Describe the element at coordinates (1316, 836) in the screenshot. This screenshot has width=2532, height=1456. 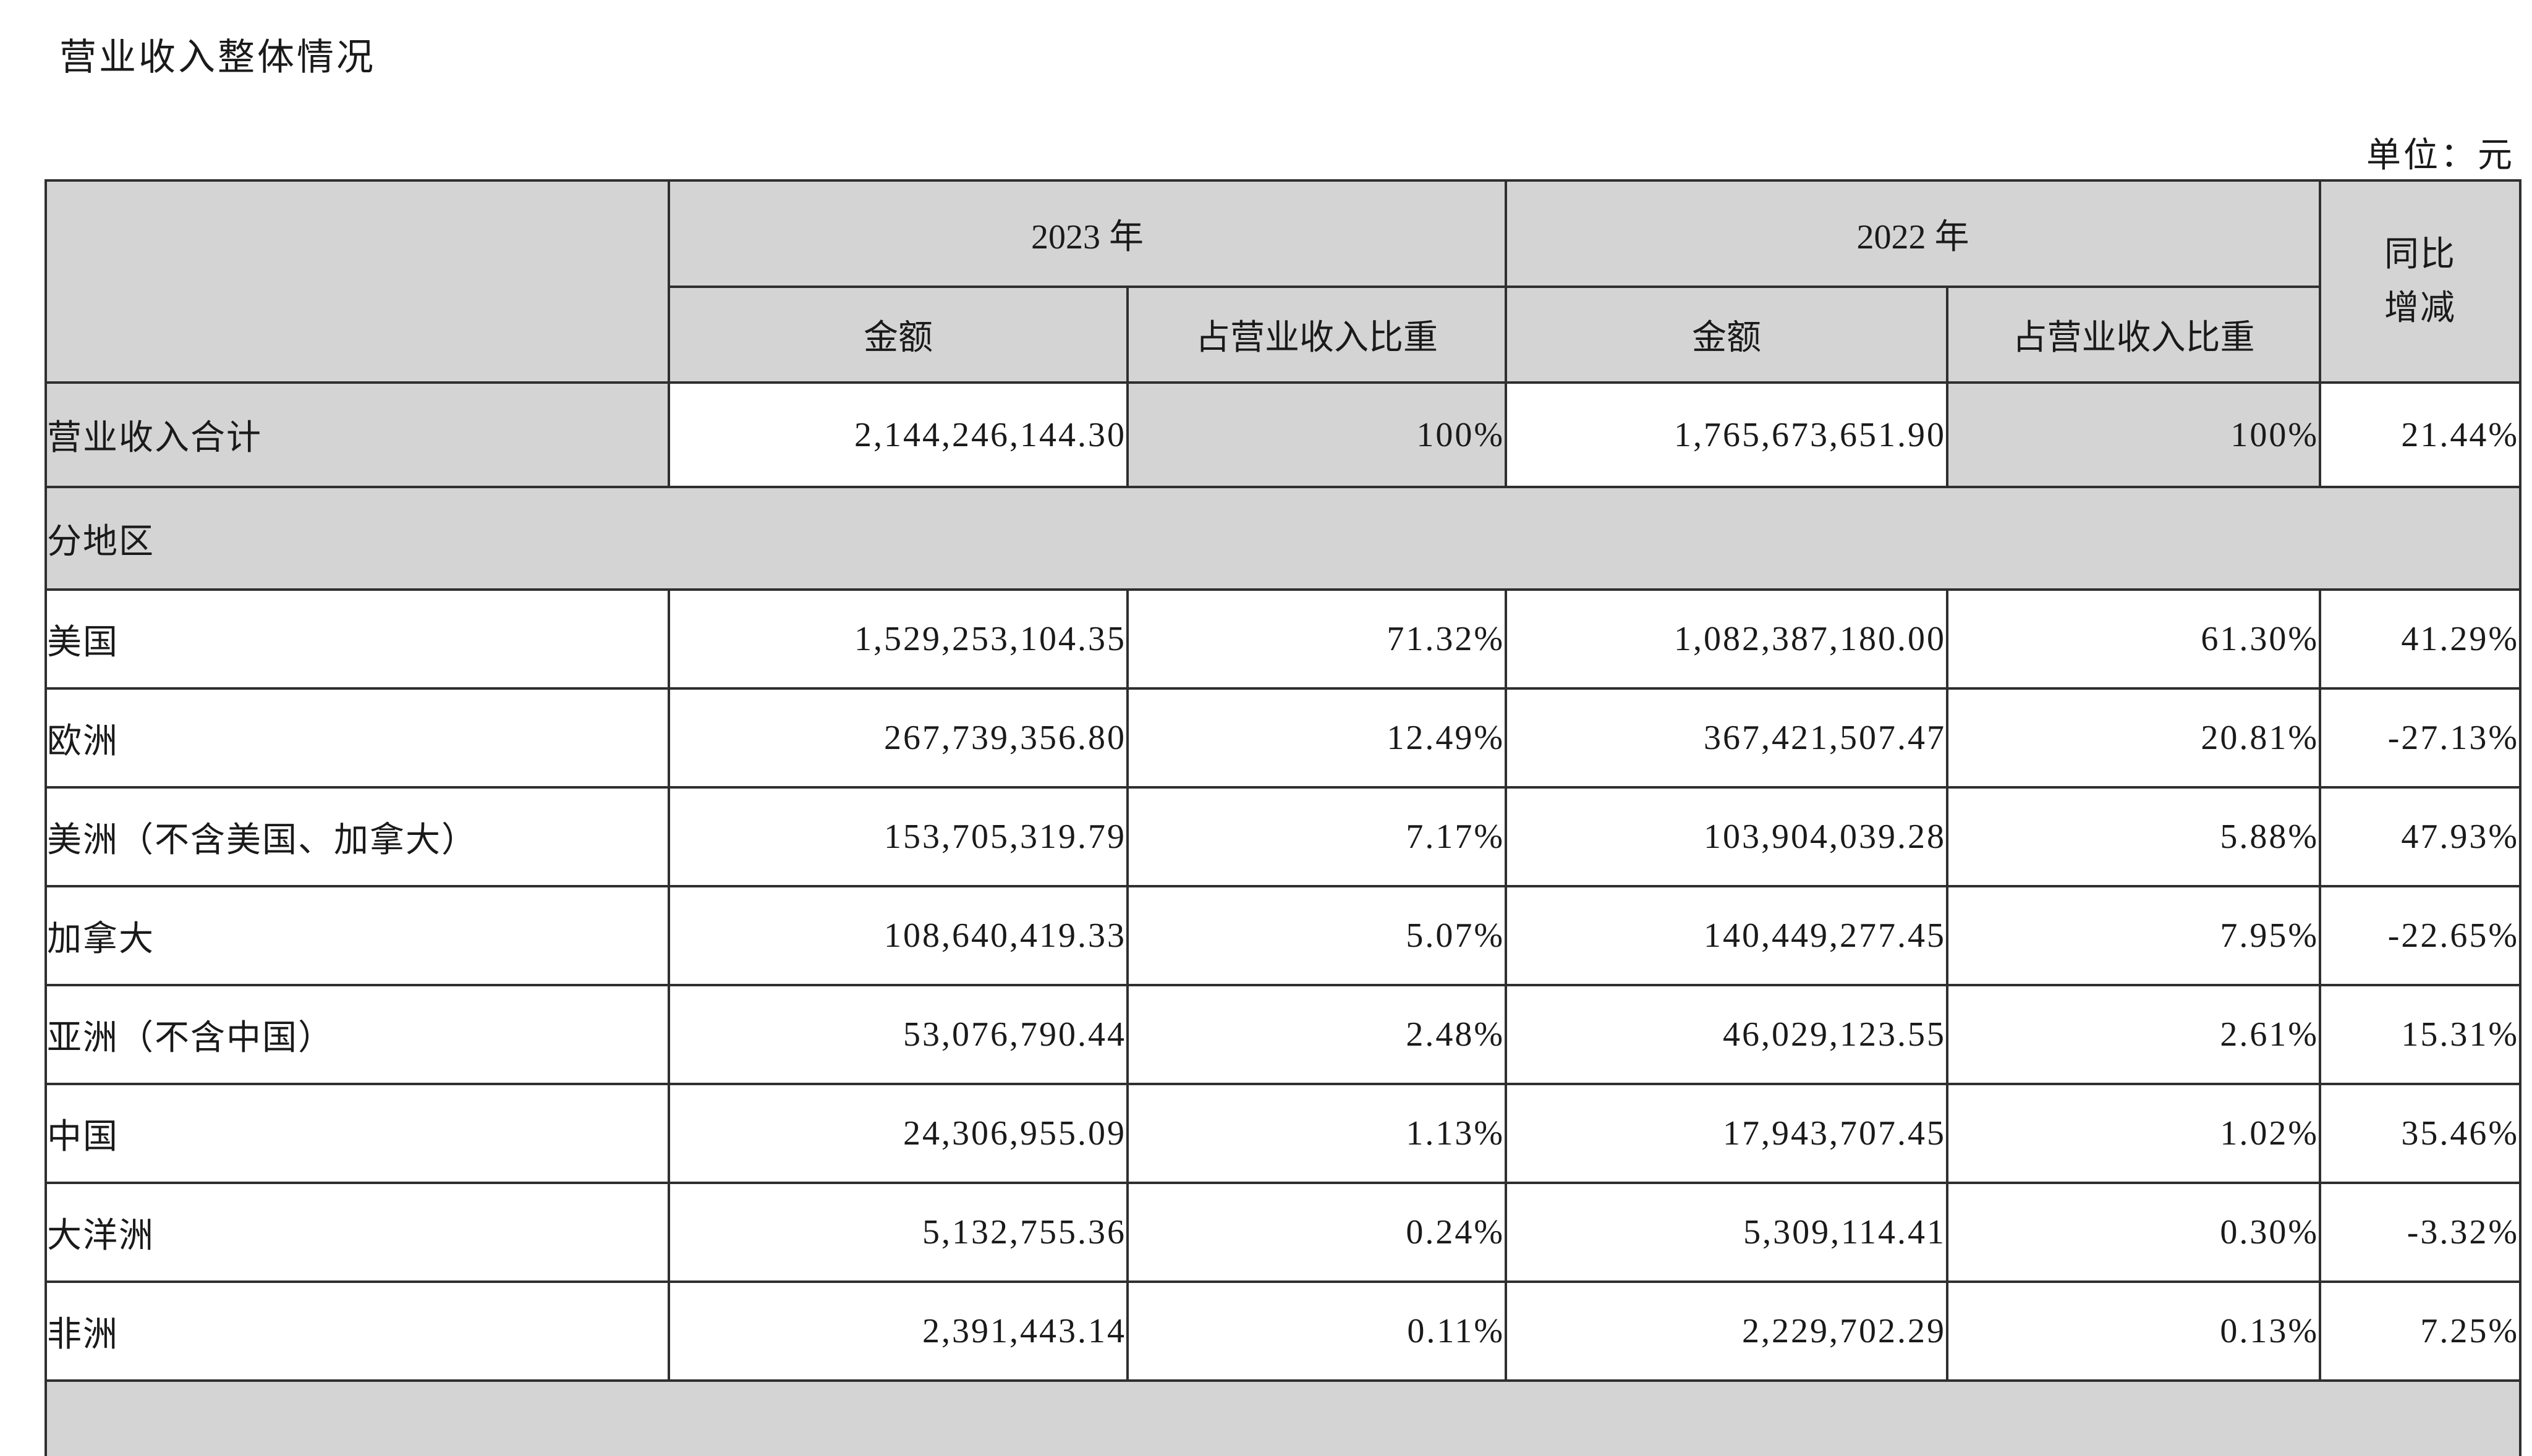
I see `share-2023-cell: 7.17%` at that location.